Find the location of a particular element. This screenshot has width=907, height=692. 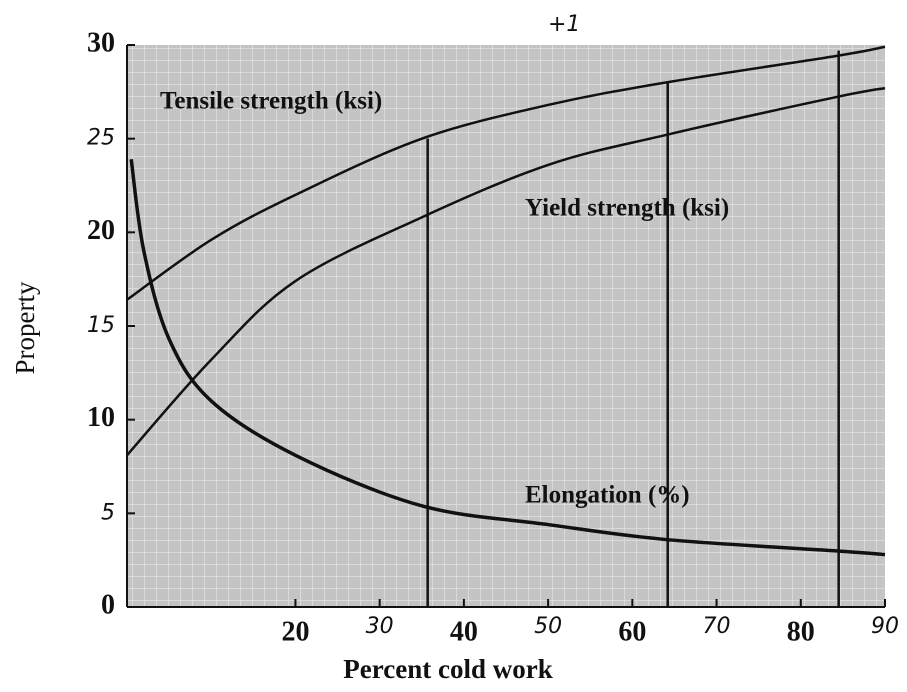

y-tick-label: 5 is located at coordinates (108, 512).